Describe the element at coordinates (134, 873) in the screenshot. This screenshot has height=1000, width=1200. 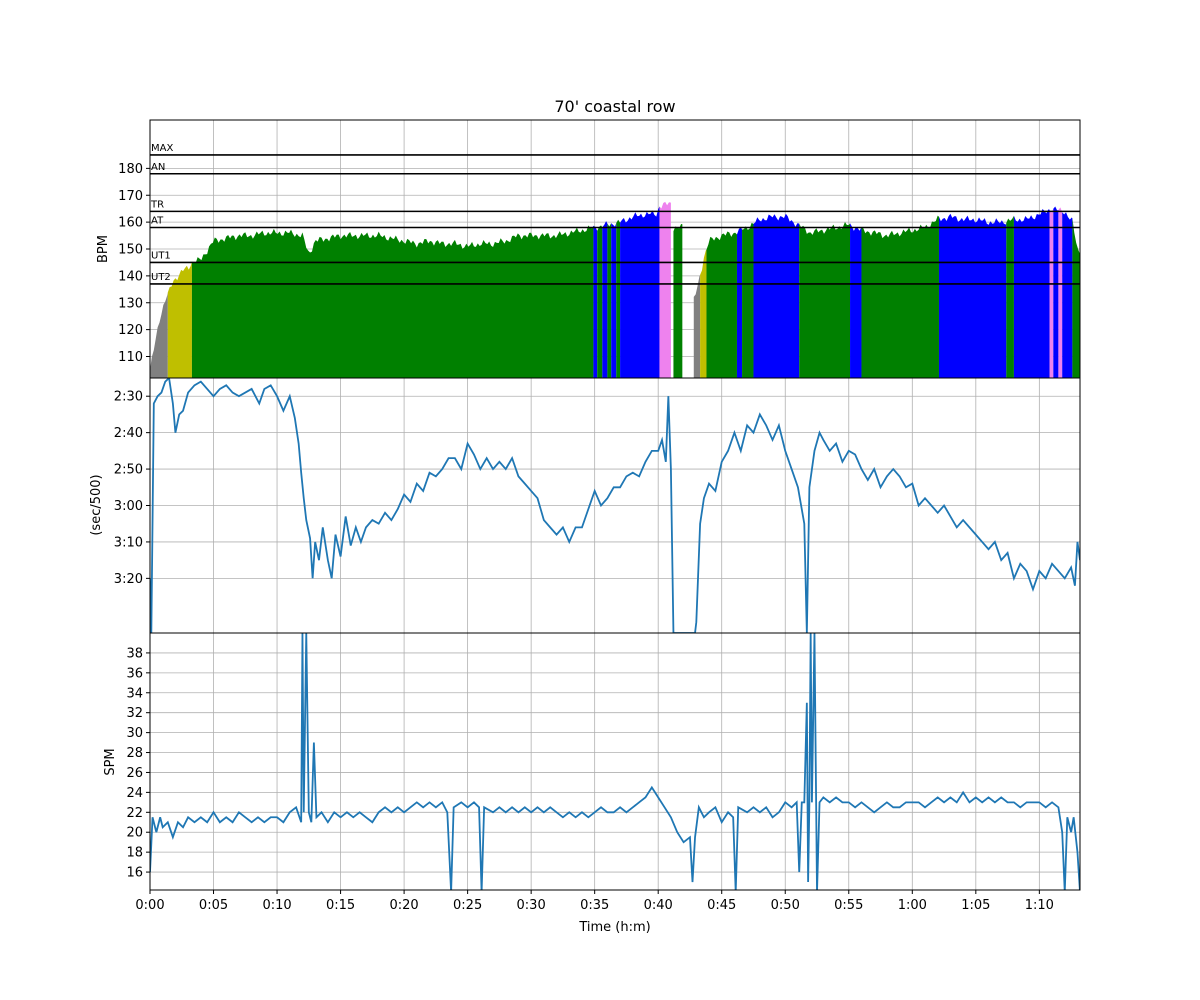
I see `y-tick-label: 16` at that location.